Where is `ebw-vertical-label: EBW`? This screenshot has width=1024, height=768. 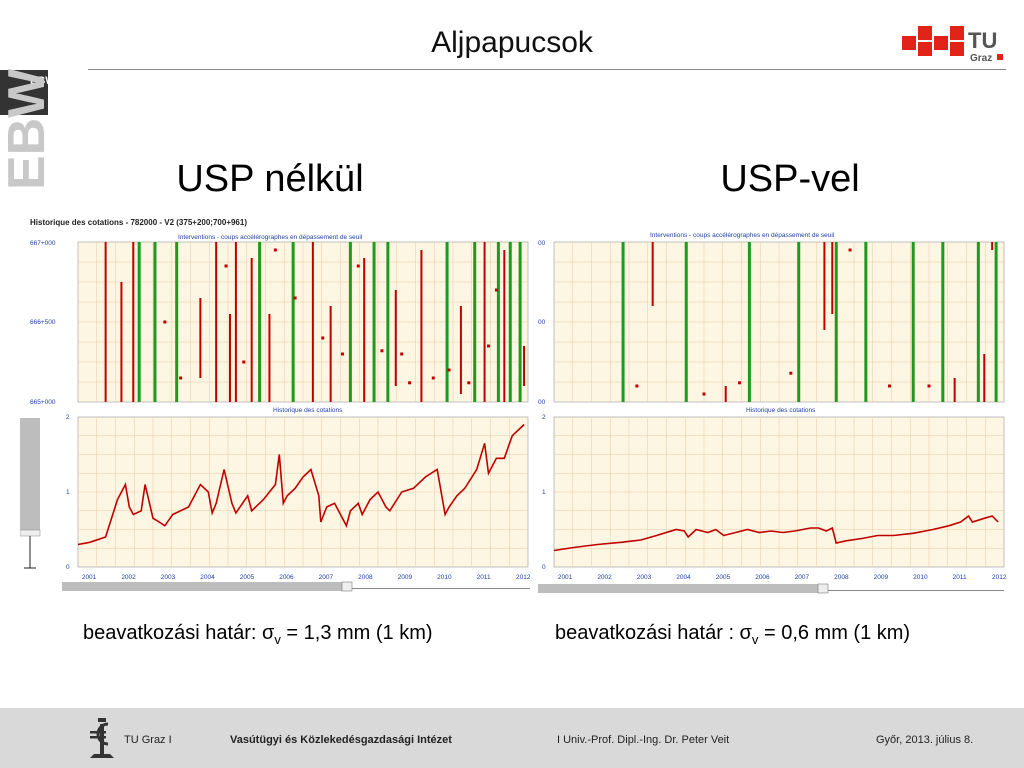
ebw-vertical-label: EBW is located at coordinates (25, 129).